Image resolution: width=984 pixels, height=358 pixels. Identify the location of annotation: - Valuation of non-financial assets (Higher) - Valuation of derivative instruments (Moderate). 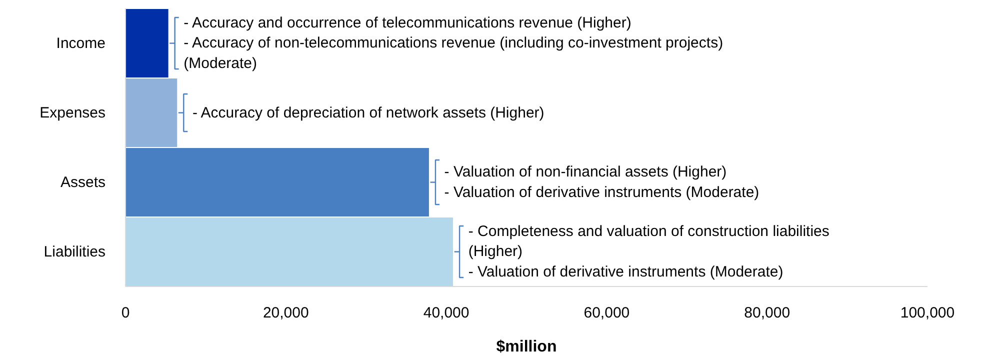
(602, 182).